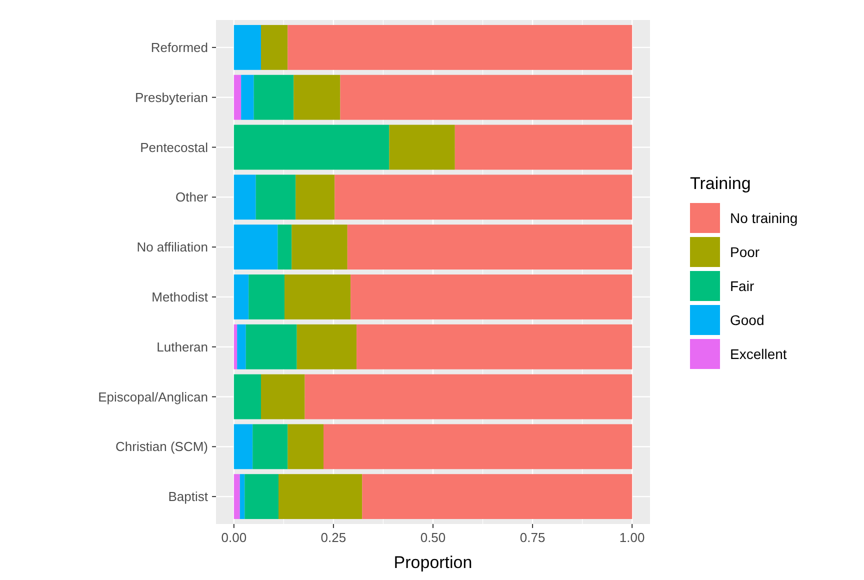 The height and width of the screenshot is (580, 864). What do you see at coordinates (433, 537) in the screenshot?
I see `x-tick-label: 0.50` at bounding box center [433, 537].